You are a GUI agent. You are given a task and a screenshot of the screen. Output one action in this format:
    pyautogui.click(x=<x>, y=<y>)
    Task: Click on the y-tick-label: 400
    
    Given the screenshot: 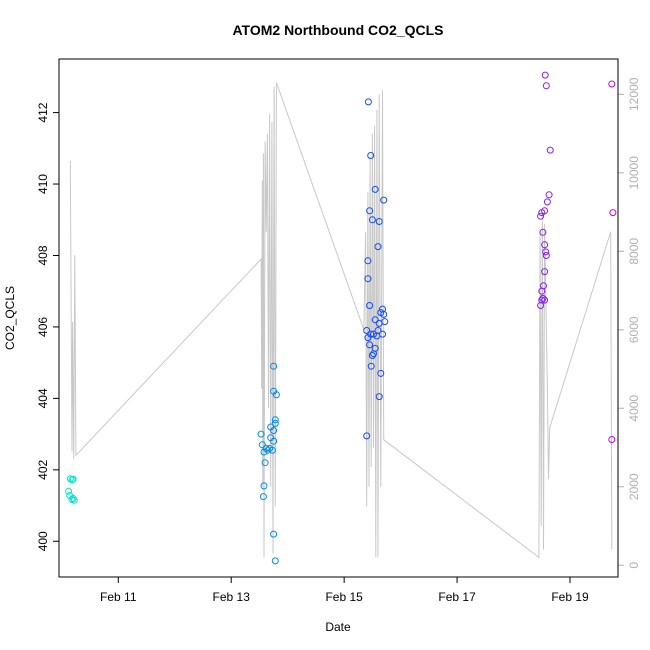 What is the action you would take?
    pyautogui.click(x=43, y=541)
    